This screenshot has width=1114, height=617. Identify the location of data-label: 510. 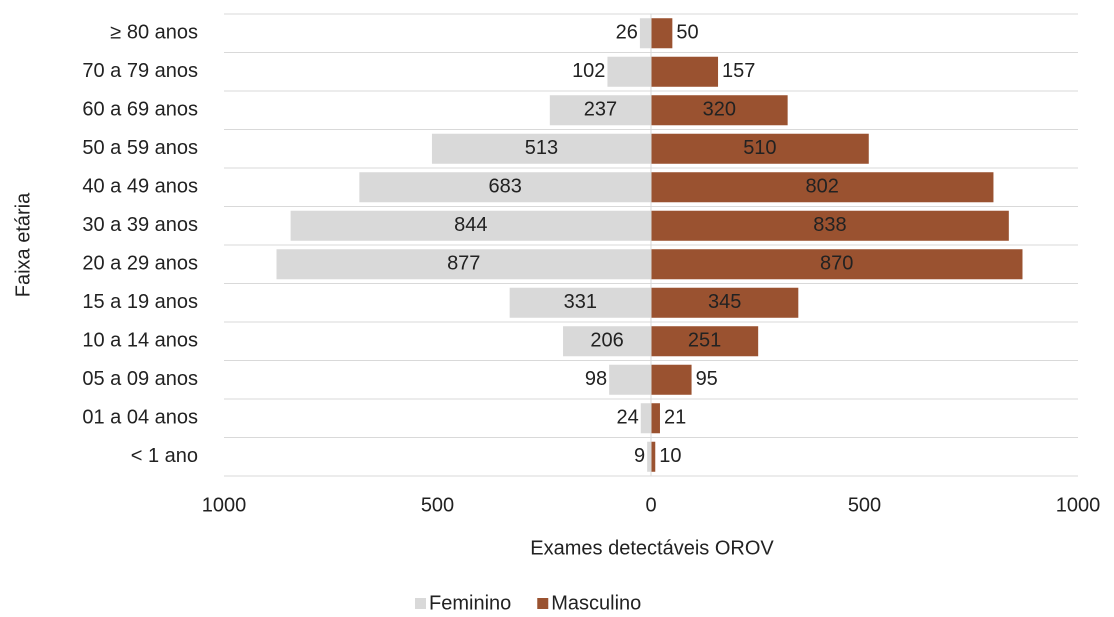
(759, 148).